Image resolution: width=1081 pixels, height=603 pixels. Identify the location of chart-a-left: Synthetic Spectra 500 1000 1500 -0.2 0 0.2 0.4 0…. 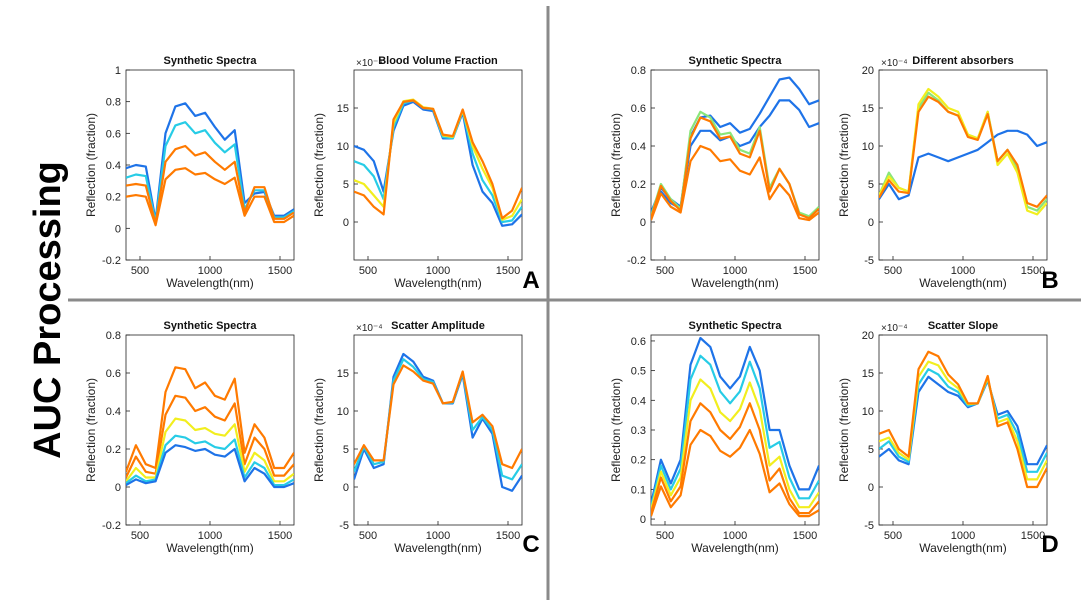
(189, 172).